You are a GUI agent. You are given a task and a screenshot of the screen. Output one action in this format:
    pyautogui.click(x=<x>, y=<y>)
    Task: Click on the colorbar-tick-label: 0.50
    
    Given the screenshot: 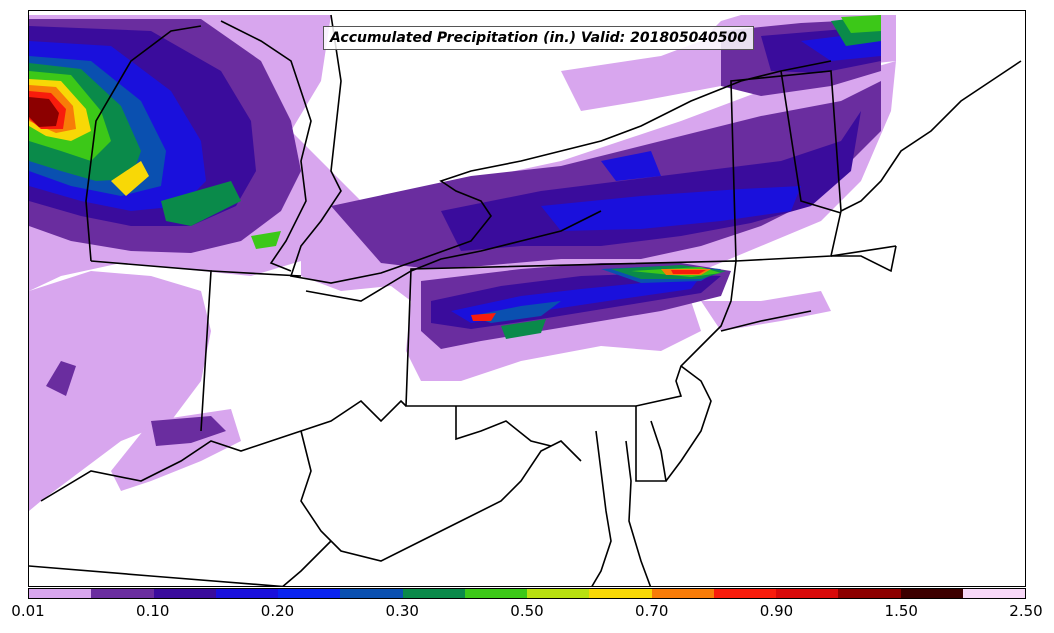 What is the action you would take?
    pyautogui.click(x=527, y=611)
    